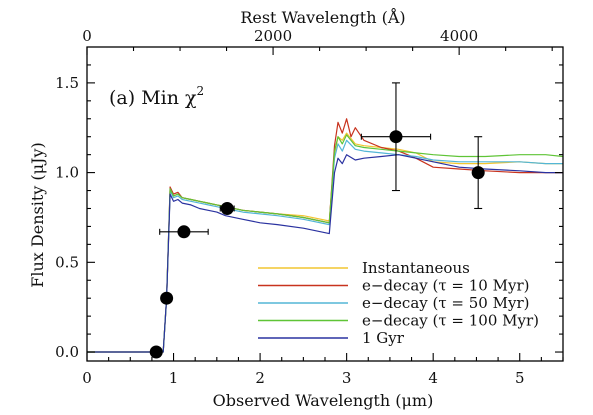  What do you see at coordinates (87, 378) in the screenshot?
I see `x-tick-label-0: 0` at bounding box center [87, 378].